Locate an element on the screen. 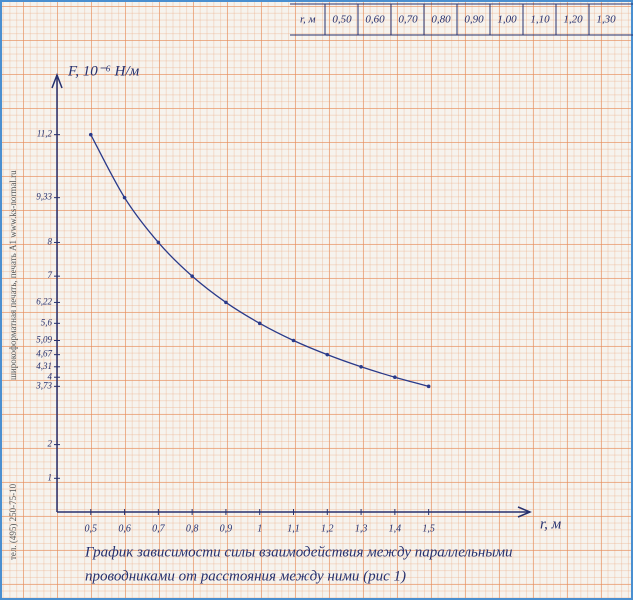 This screenshot has width=633, height=600. x-tick-label: 1,3 is located at coordinates (361, 528).